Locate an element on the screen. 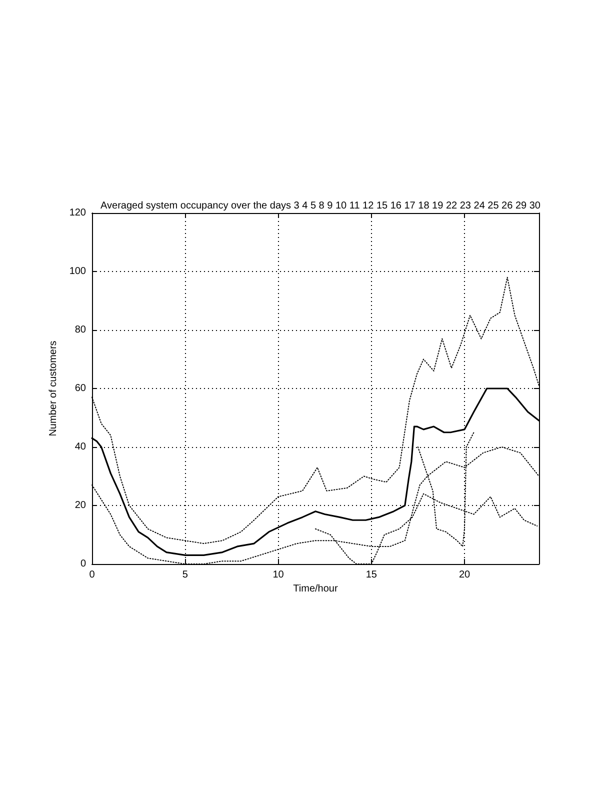  x-tick-label: 5 is located at coordinates (185, 575).